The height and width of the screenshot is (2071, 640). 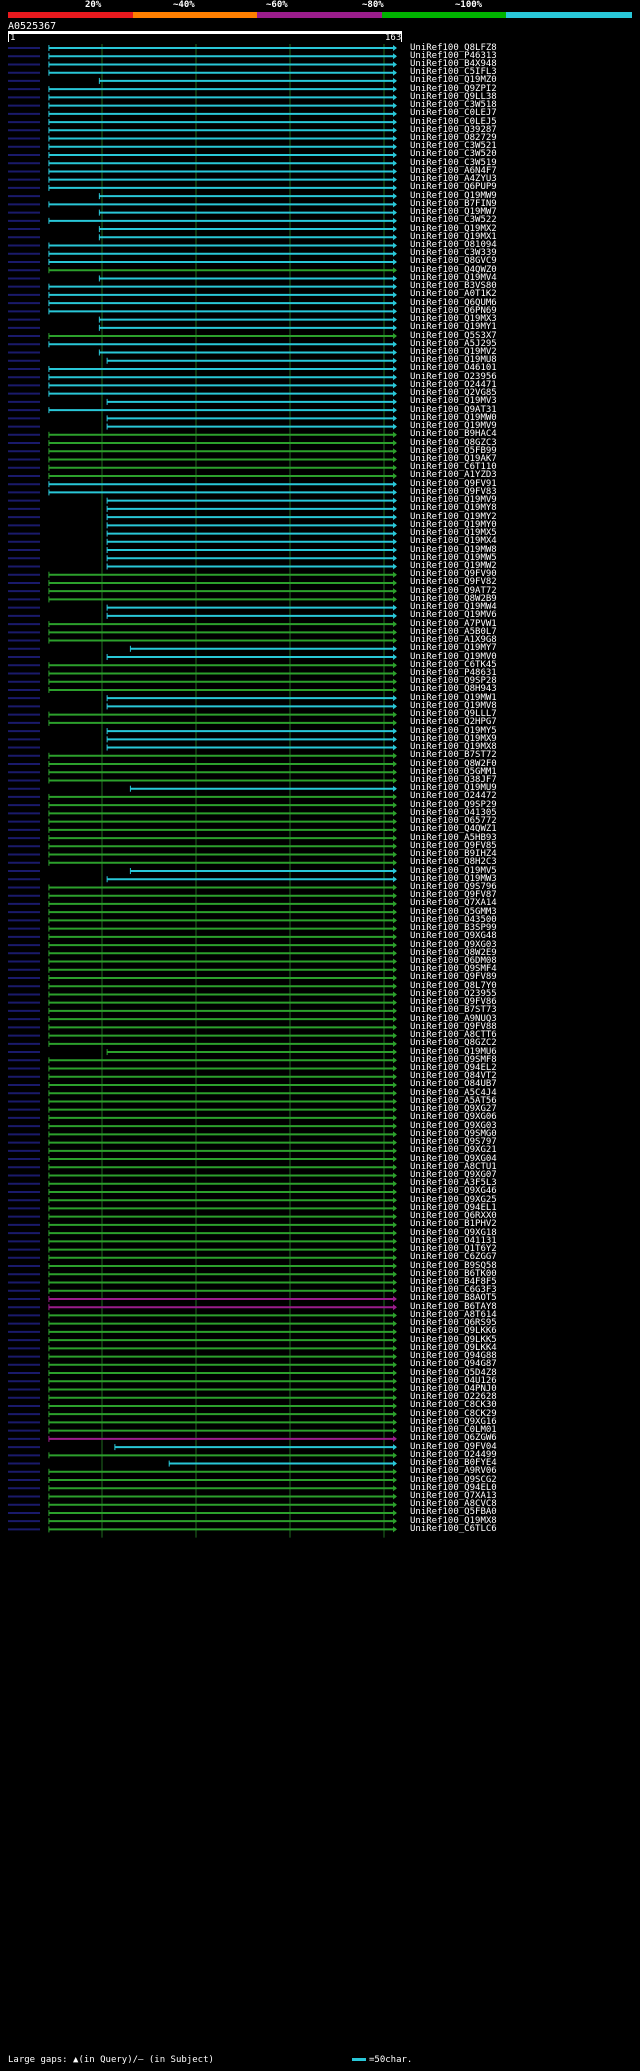 What do you see at coordinates (453, 1240) in the screenshot?
I see `hit-label: UniRef100_O41131` at bounding box center [453, 1240].